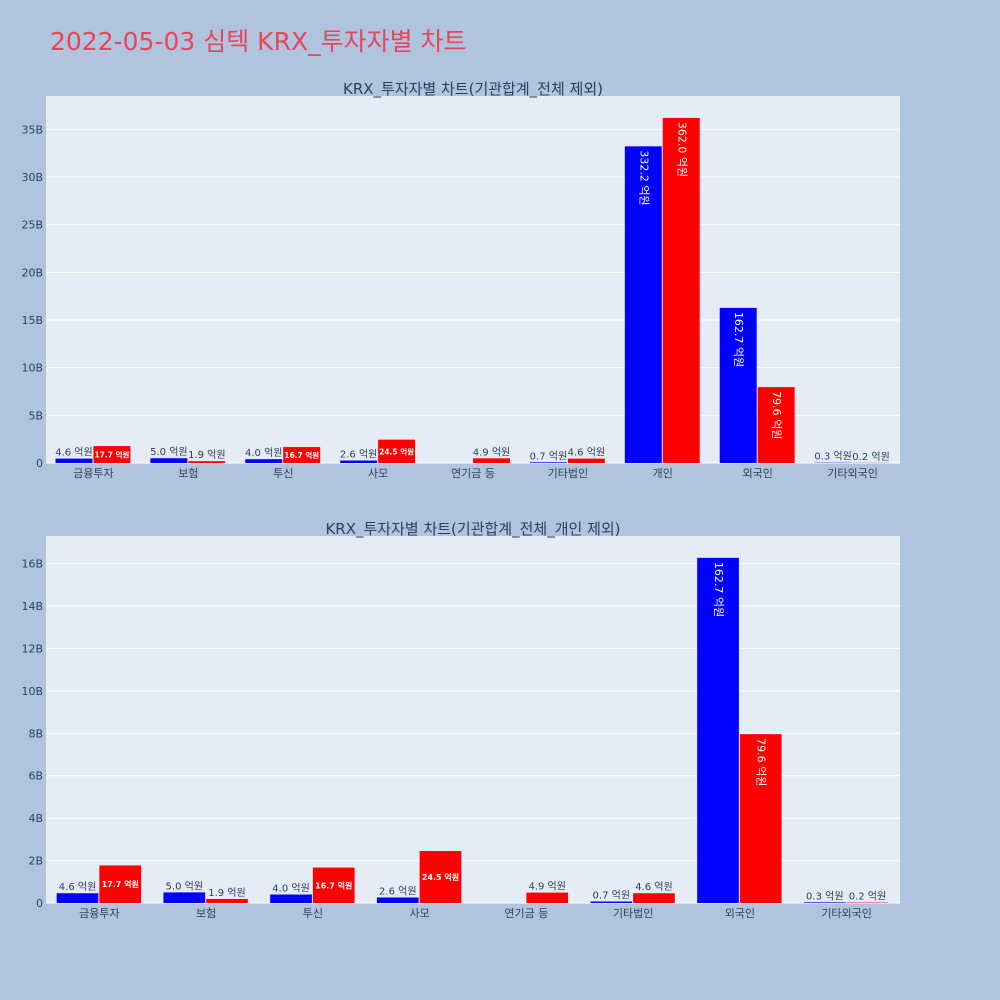 The width and height of the screenshot is (1000, 1000). What do you see at coordinates (32, 272) in the screenshot?
I see `y-tick-label: 20B` at bounding box center [32, 272].